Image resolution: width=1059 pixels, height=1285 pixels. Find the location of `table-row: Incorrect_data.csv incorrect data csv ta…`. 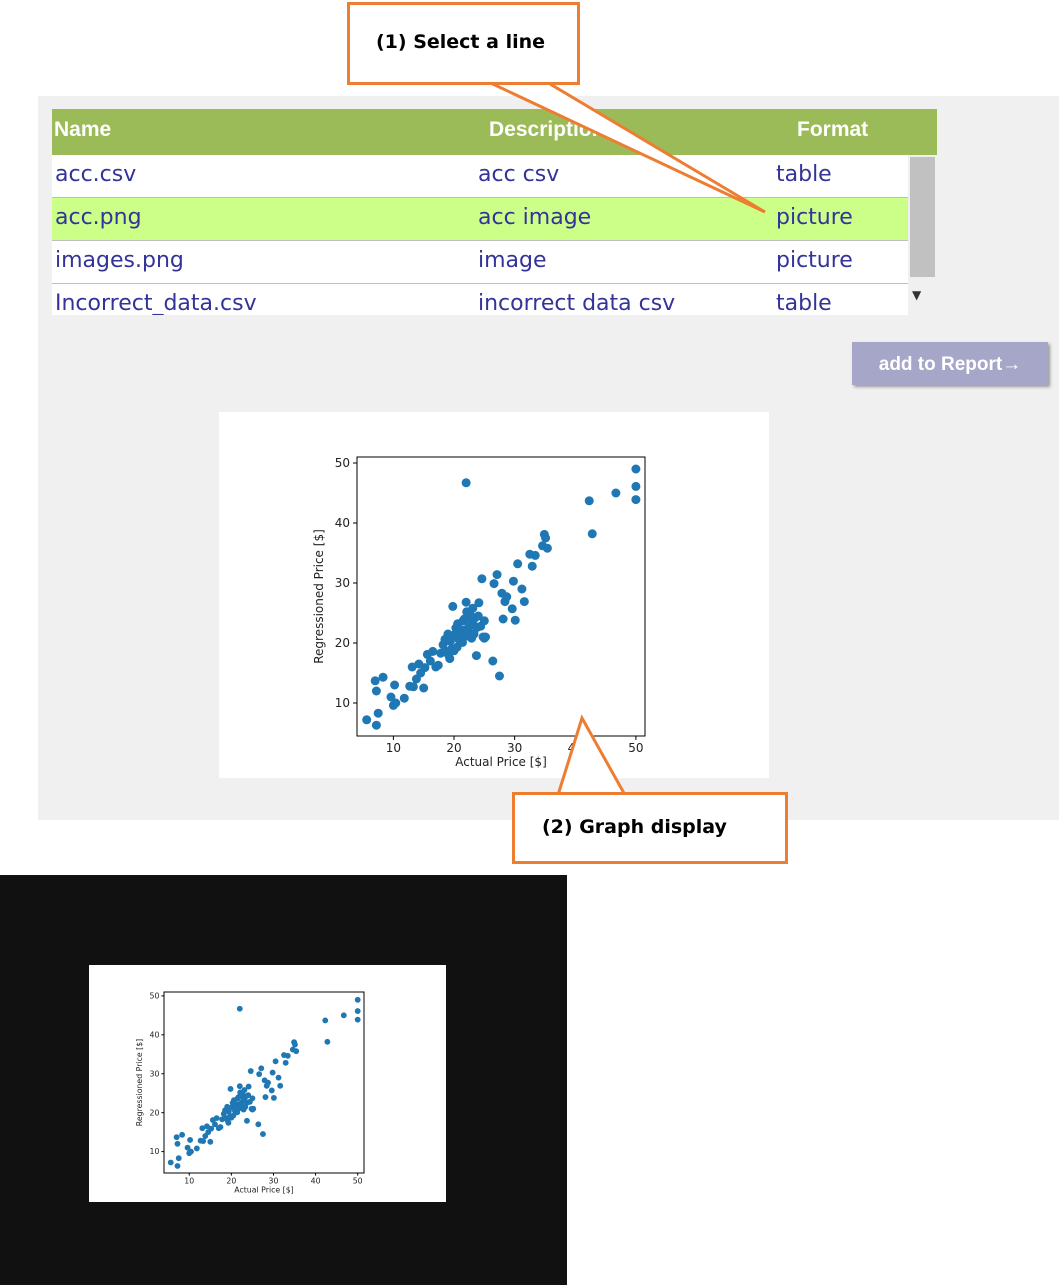

table-row: Incorrect_data.csv incorrect data csv ta… is located at coordinates (480, 299).